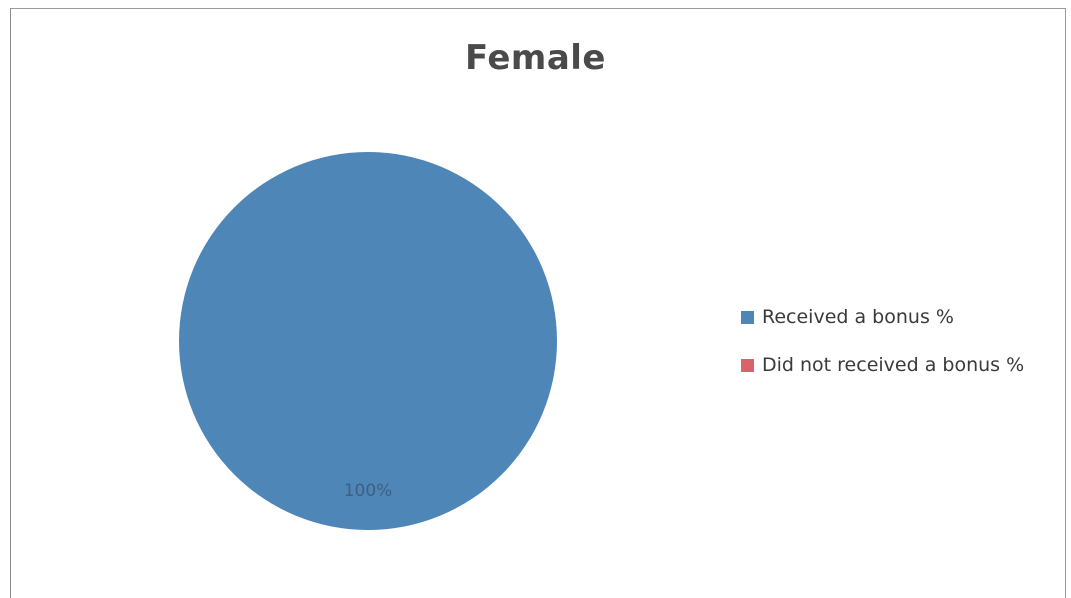 Image resolution: width=1071 pixels, height=598 pixels. Describe the element at coordinates (535, 58) in the screenshot. I see `chart-title: Female` at that location.